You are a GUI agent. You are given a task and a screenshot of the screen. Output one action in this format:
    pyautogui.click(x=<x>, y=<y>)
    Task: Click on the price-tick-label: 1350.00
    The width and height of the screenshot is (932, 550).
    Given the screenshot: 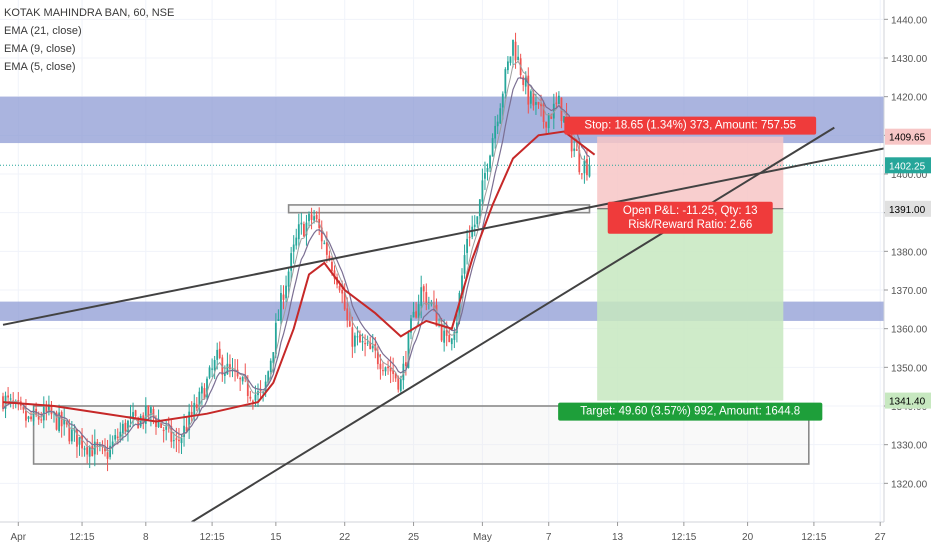 What is the action you would take?
    pyautogui.click(x=909, y=368)
    